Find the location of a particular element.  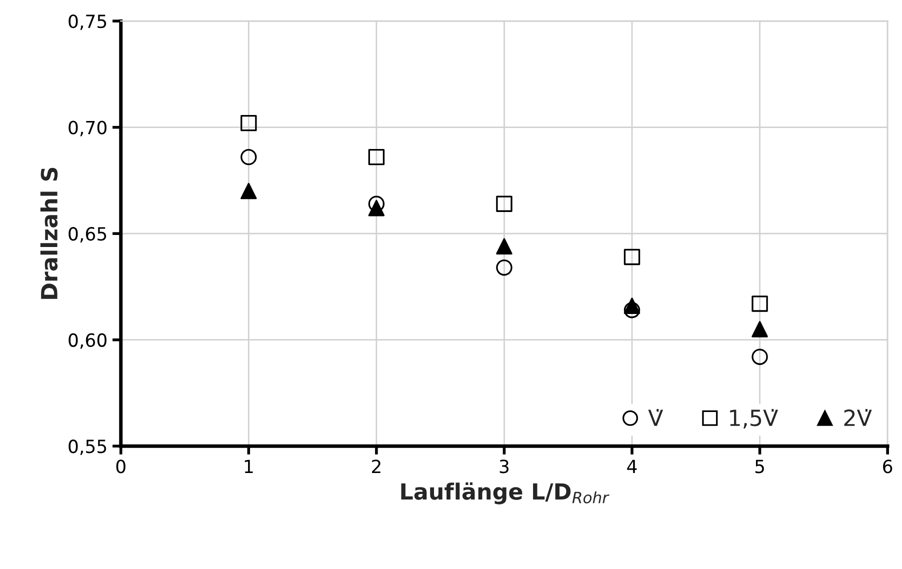

y-tick-label: 0,65 is located at coordinates (87, 235).